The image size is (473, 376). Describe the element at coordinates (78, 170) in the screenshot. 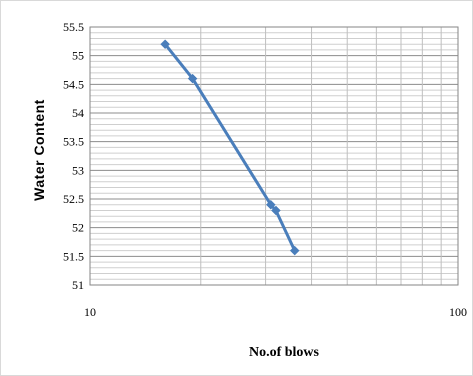

I see `y-tick-label: 53` at that location.